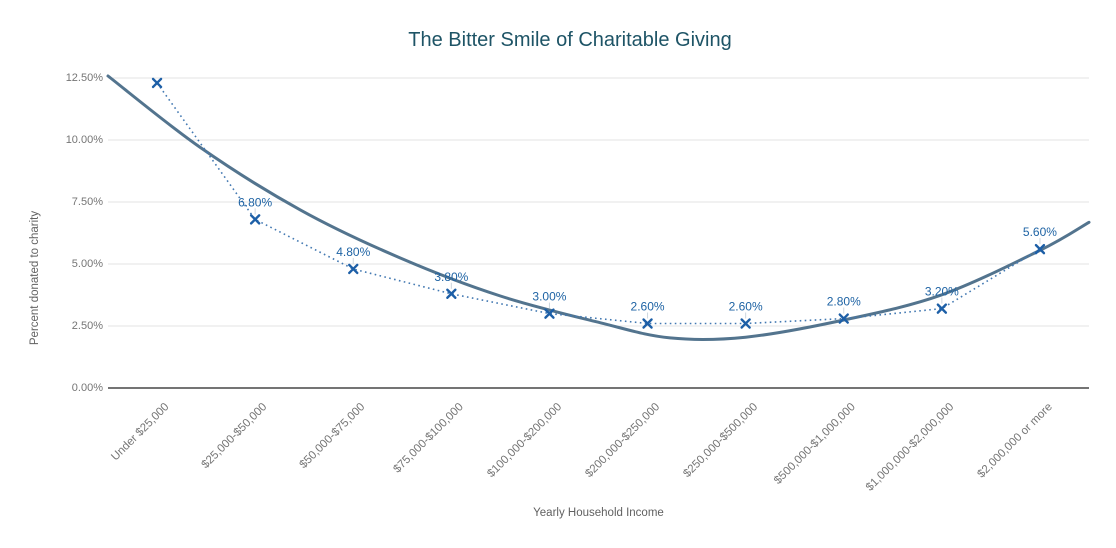 This screenshot has width=1116, height=548. I want to click on data-point-label: 6.80%, so click(255, 202).